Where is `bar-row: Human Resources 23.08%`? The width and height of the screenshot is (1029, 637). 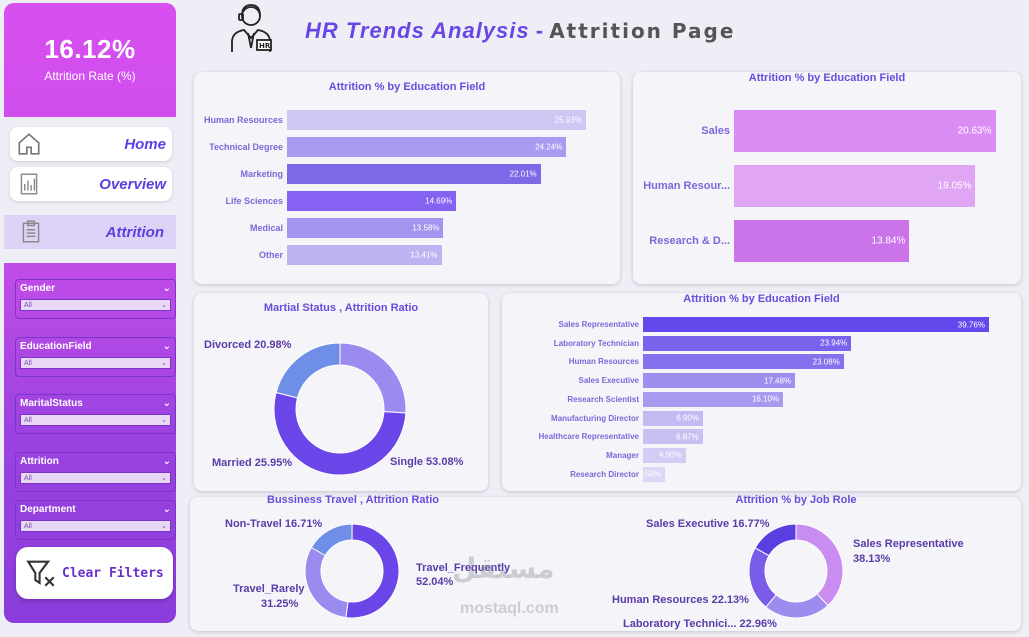 bar-row: Human Resources 23.08% is located at coordinates (750, 362).